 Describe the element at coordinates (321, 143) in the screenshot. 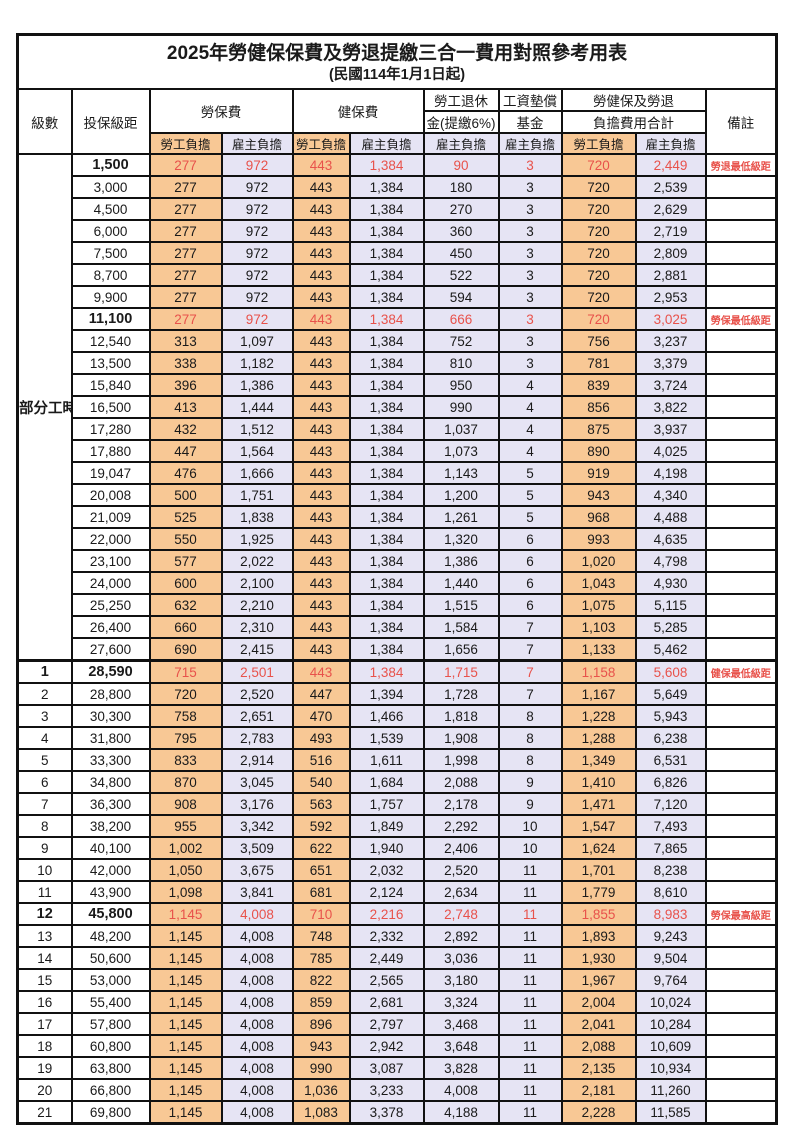

I see `subheader-health-employee: 勞工負擔` at that location.